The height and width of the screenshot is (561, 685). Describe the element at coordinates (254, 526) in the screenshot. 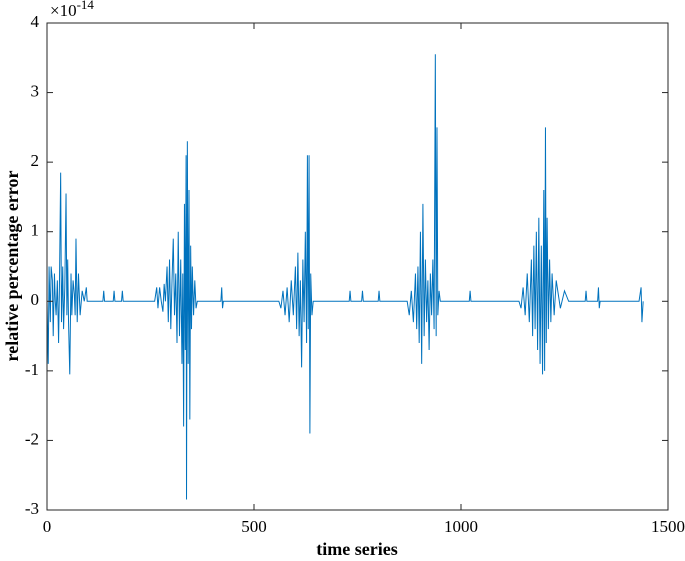

I see `x-tick-label: 500` at that location.